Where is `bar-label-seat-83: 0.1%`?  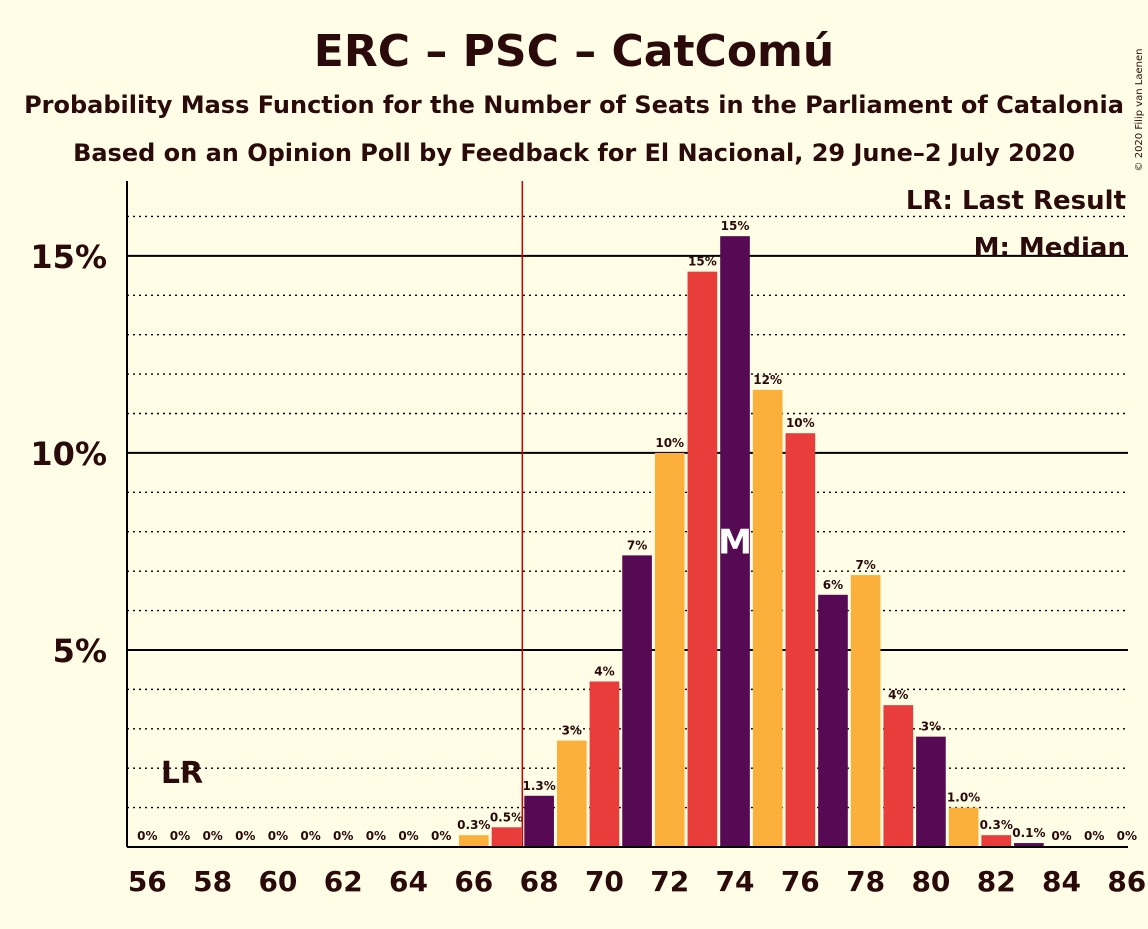 bar-label-seat-83: 0.1% is located at coordinates (1028, 833).